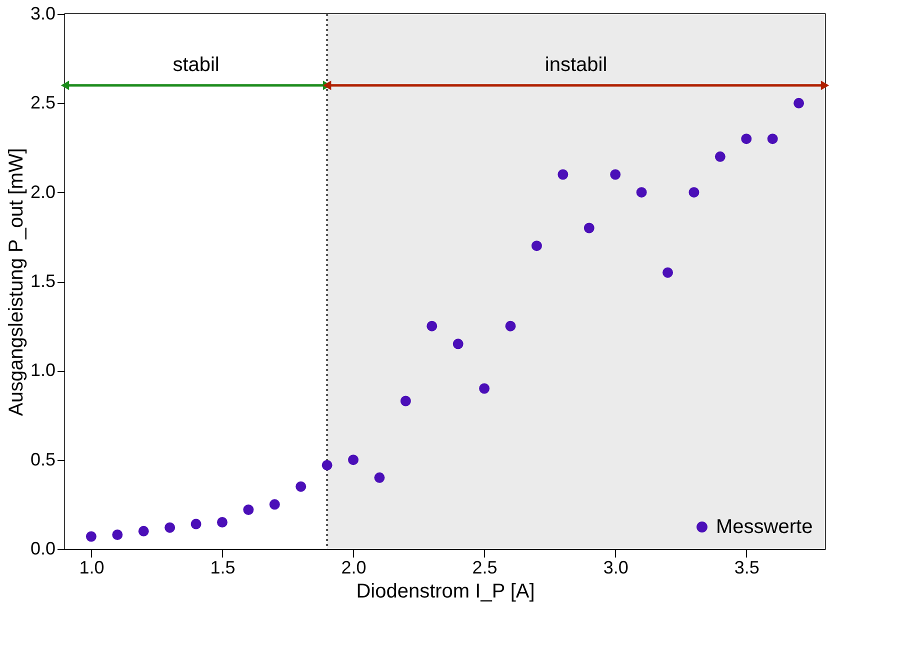  I want to click on y-tick-label: 2.5, so click(43, 102).